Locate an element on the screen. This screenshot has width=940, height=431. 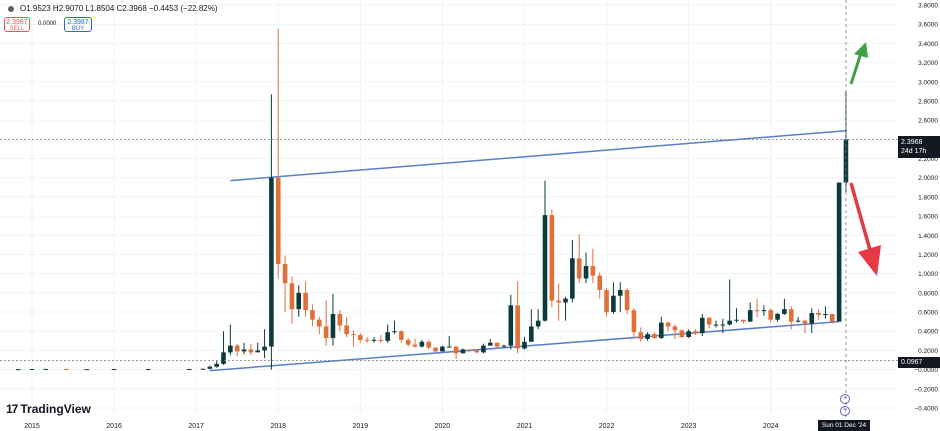
price-tick-label: 0.2000 is located at coordinates (928, 351).